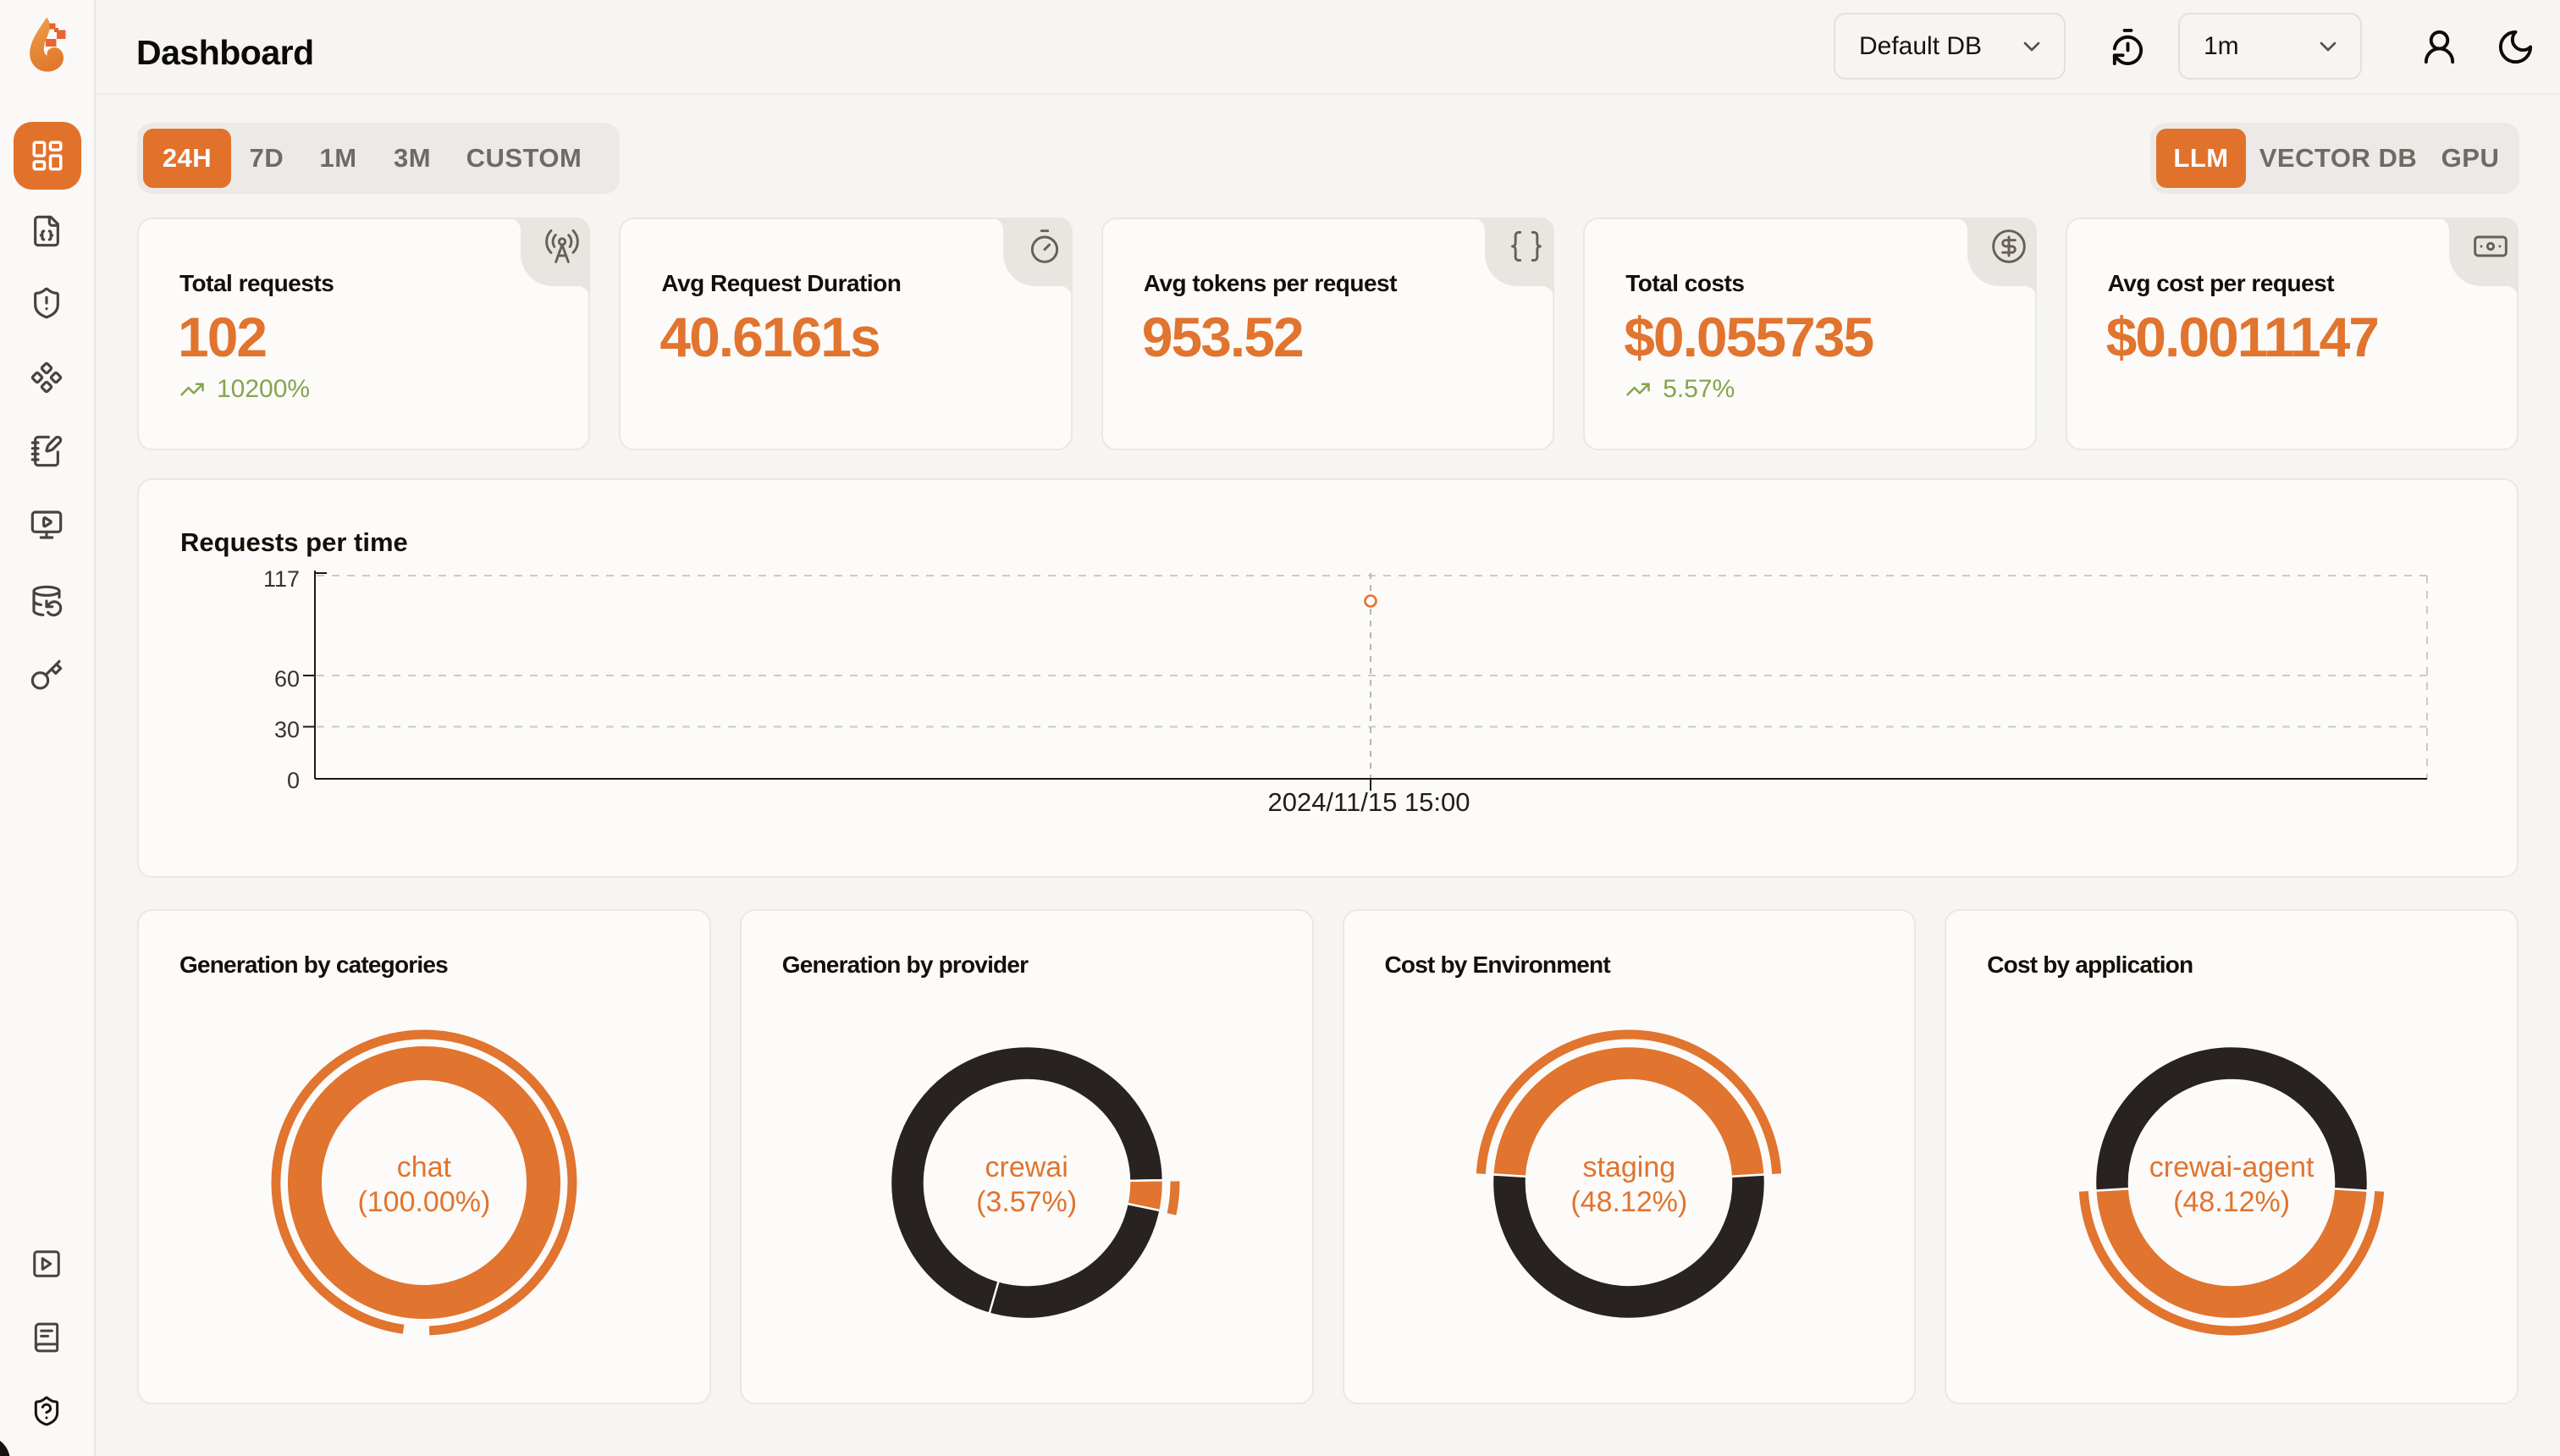 The width and height of the screenshot is (2560, 1456). What do you see at coordinates (281, 579) in the screenshot?
I see `svg-text: 117` at bounding box center [281, 579].